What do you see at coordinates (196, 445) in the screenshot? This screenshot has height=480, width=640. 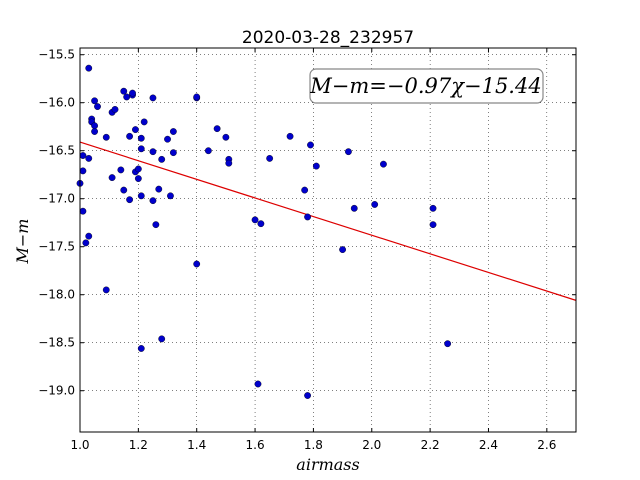 I see `x-tick-label: 1.4` at bounding box center [196, 445].